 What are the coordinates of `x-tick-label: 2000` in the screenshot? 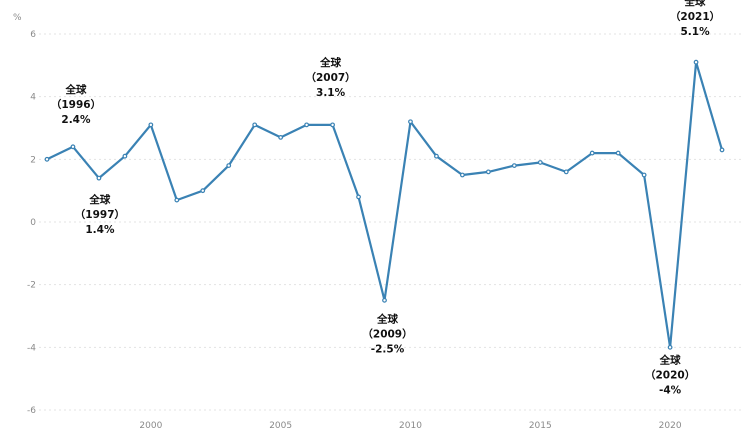 It's located at (150, 426).